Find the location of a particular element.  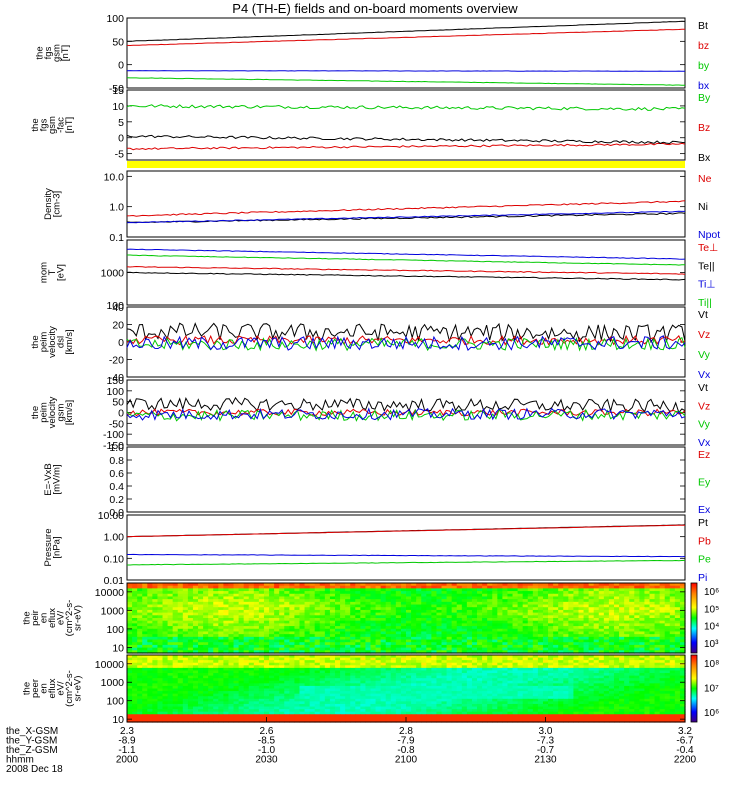

panel-pressure: 10.00 1.00 0.10 0.01 Pressure[nPa] Pt Pb Pe Pi is located at coordinates (377, 548).